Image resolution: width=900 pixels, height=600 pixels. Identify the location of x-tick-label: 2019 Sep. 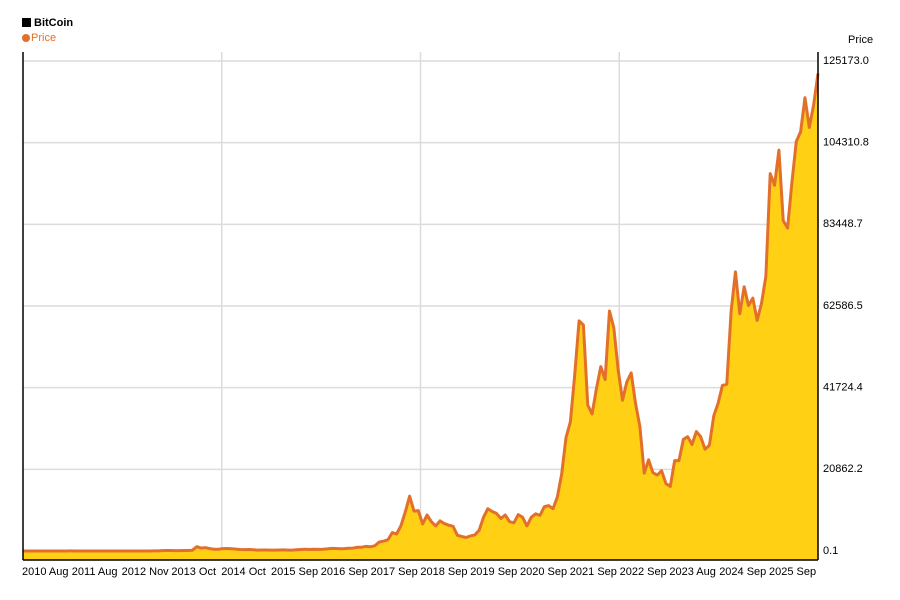
(493, 572).